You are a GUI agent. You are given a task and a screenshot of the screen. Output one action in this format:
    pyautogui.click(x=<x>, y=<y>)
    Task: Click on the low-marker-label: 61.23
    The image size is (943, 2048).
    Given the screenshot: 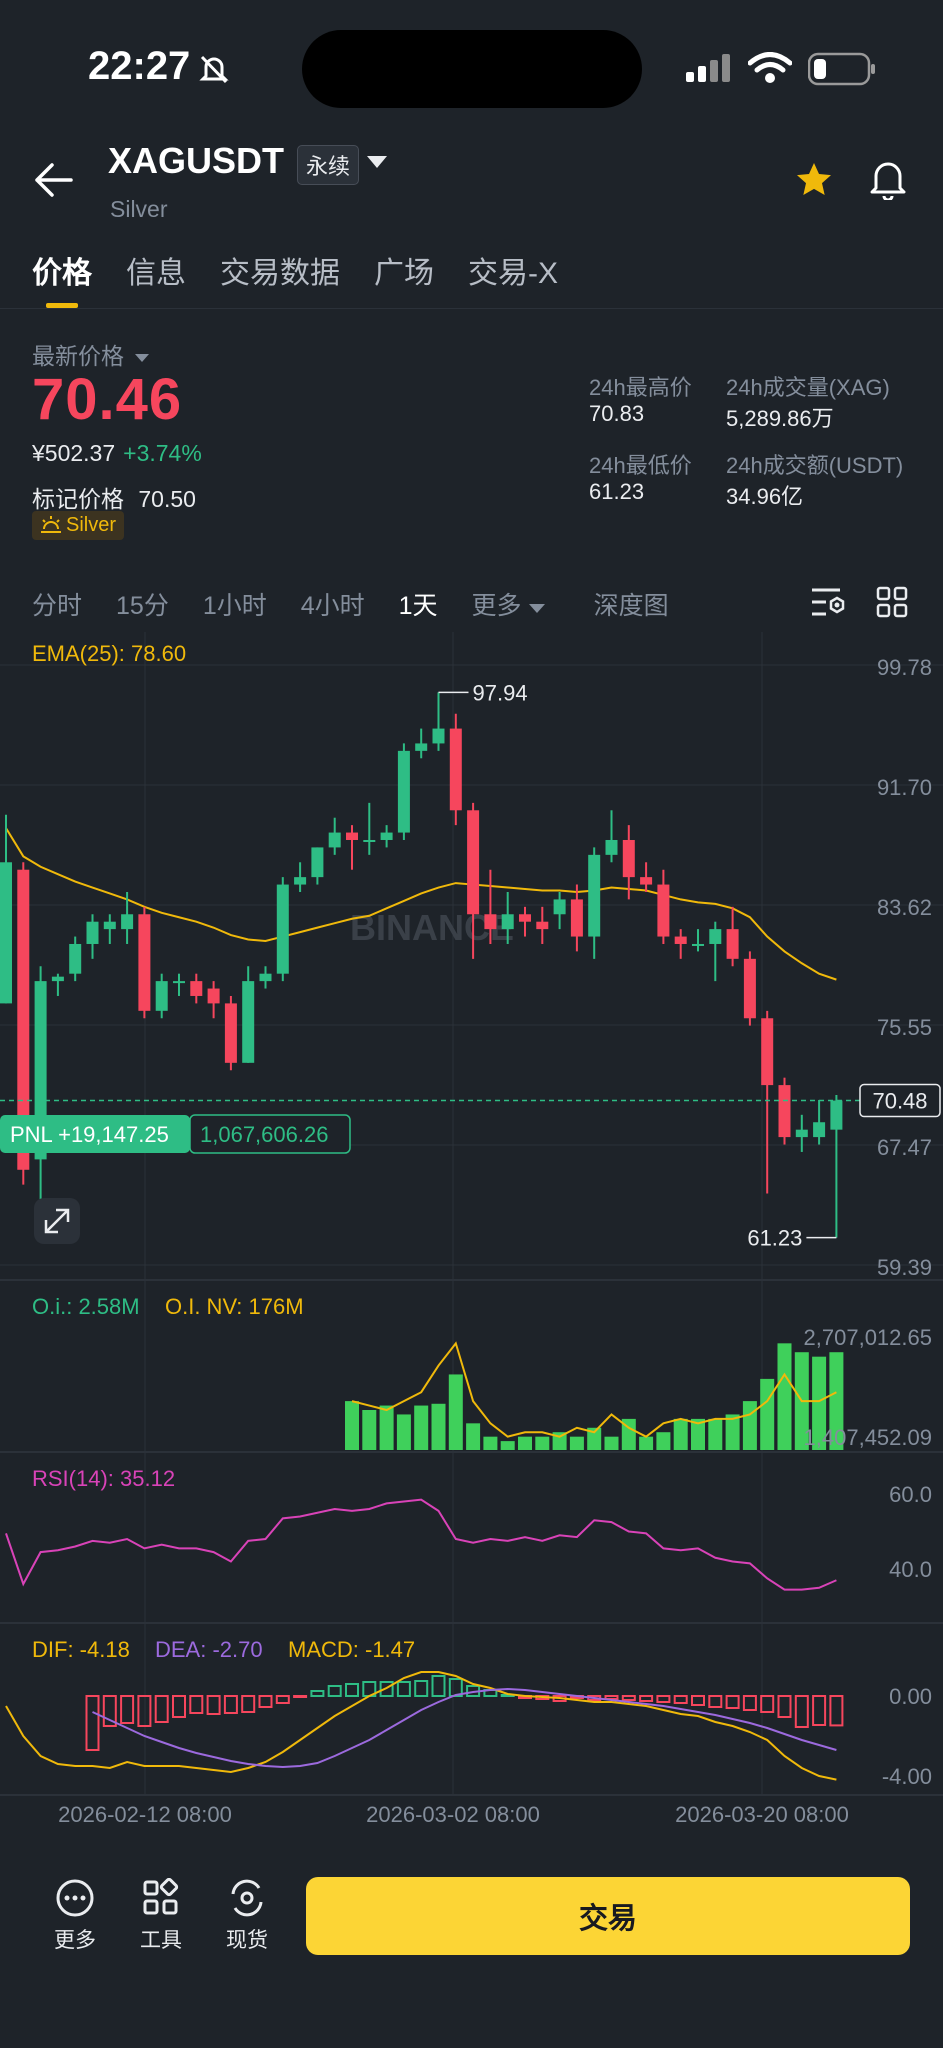 What is the action you would take?
    pyautogui.click(x=774, y=1238)
    